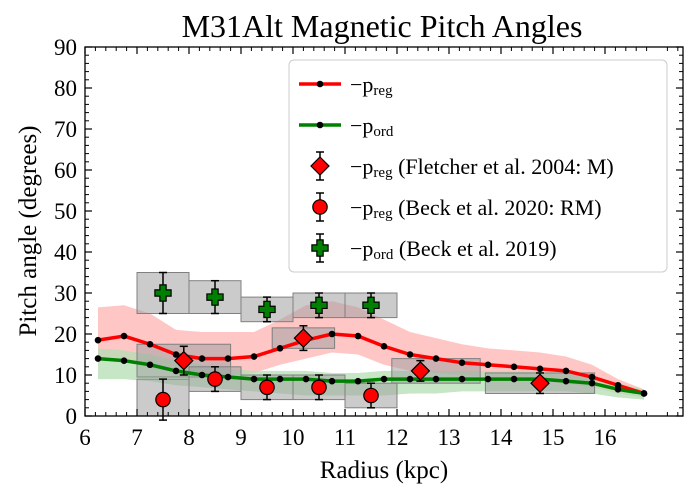 The width and height of the screenshot is (700, 500). What do you see at coordinates (397, 437) in the screenshot?
I see `x-tick-label: 12` at bounding box center [397, 437].